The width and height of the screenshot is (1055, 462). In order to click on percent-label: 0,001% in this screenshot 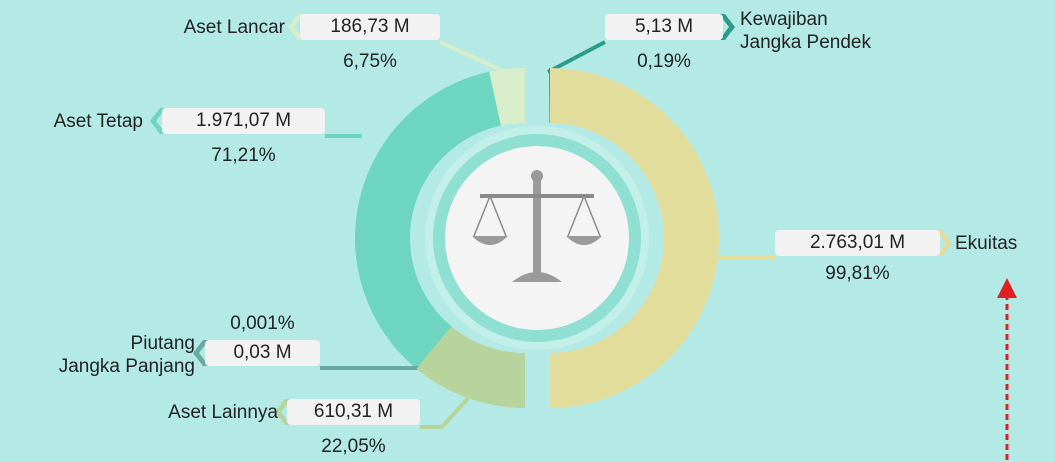, I will do `click(262, 323)`.